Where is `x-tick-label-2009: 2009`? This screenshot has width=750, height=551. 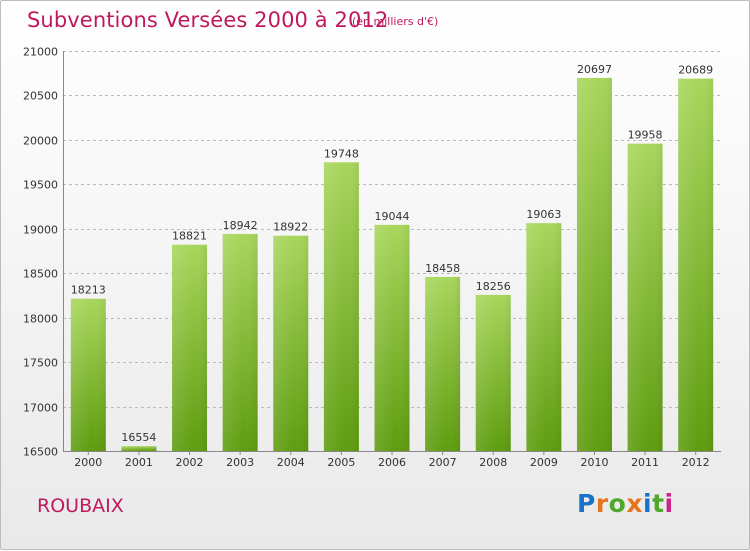
x-tick-label-2009: 2009 is located at coordinates (544, 462).